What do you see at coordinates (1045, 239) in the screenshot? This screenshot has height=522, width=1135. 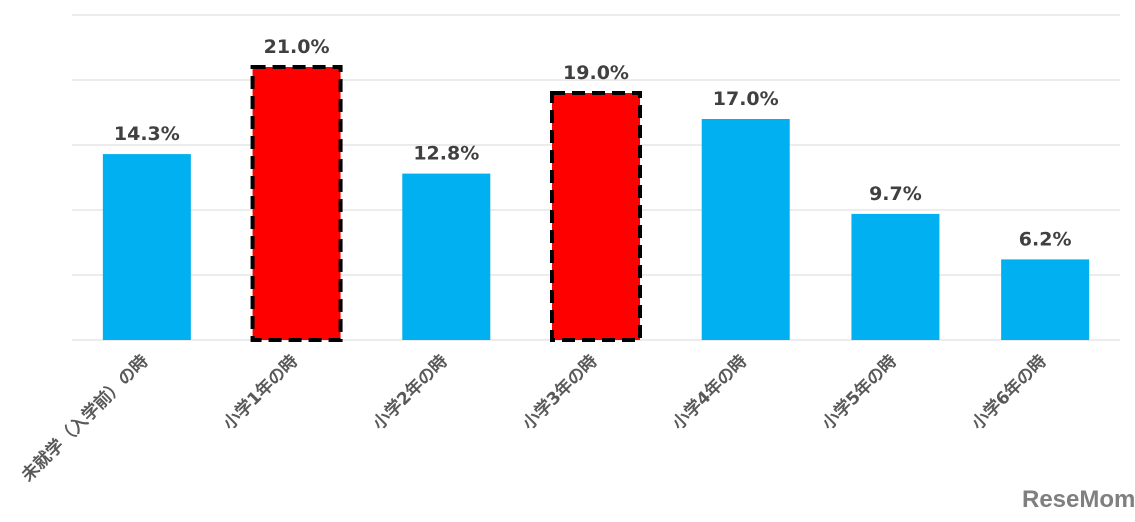 I see `data-label: 6.2%` at bounding box center [1045, 239].